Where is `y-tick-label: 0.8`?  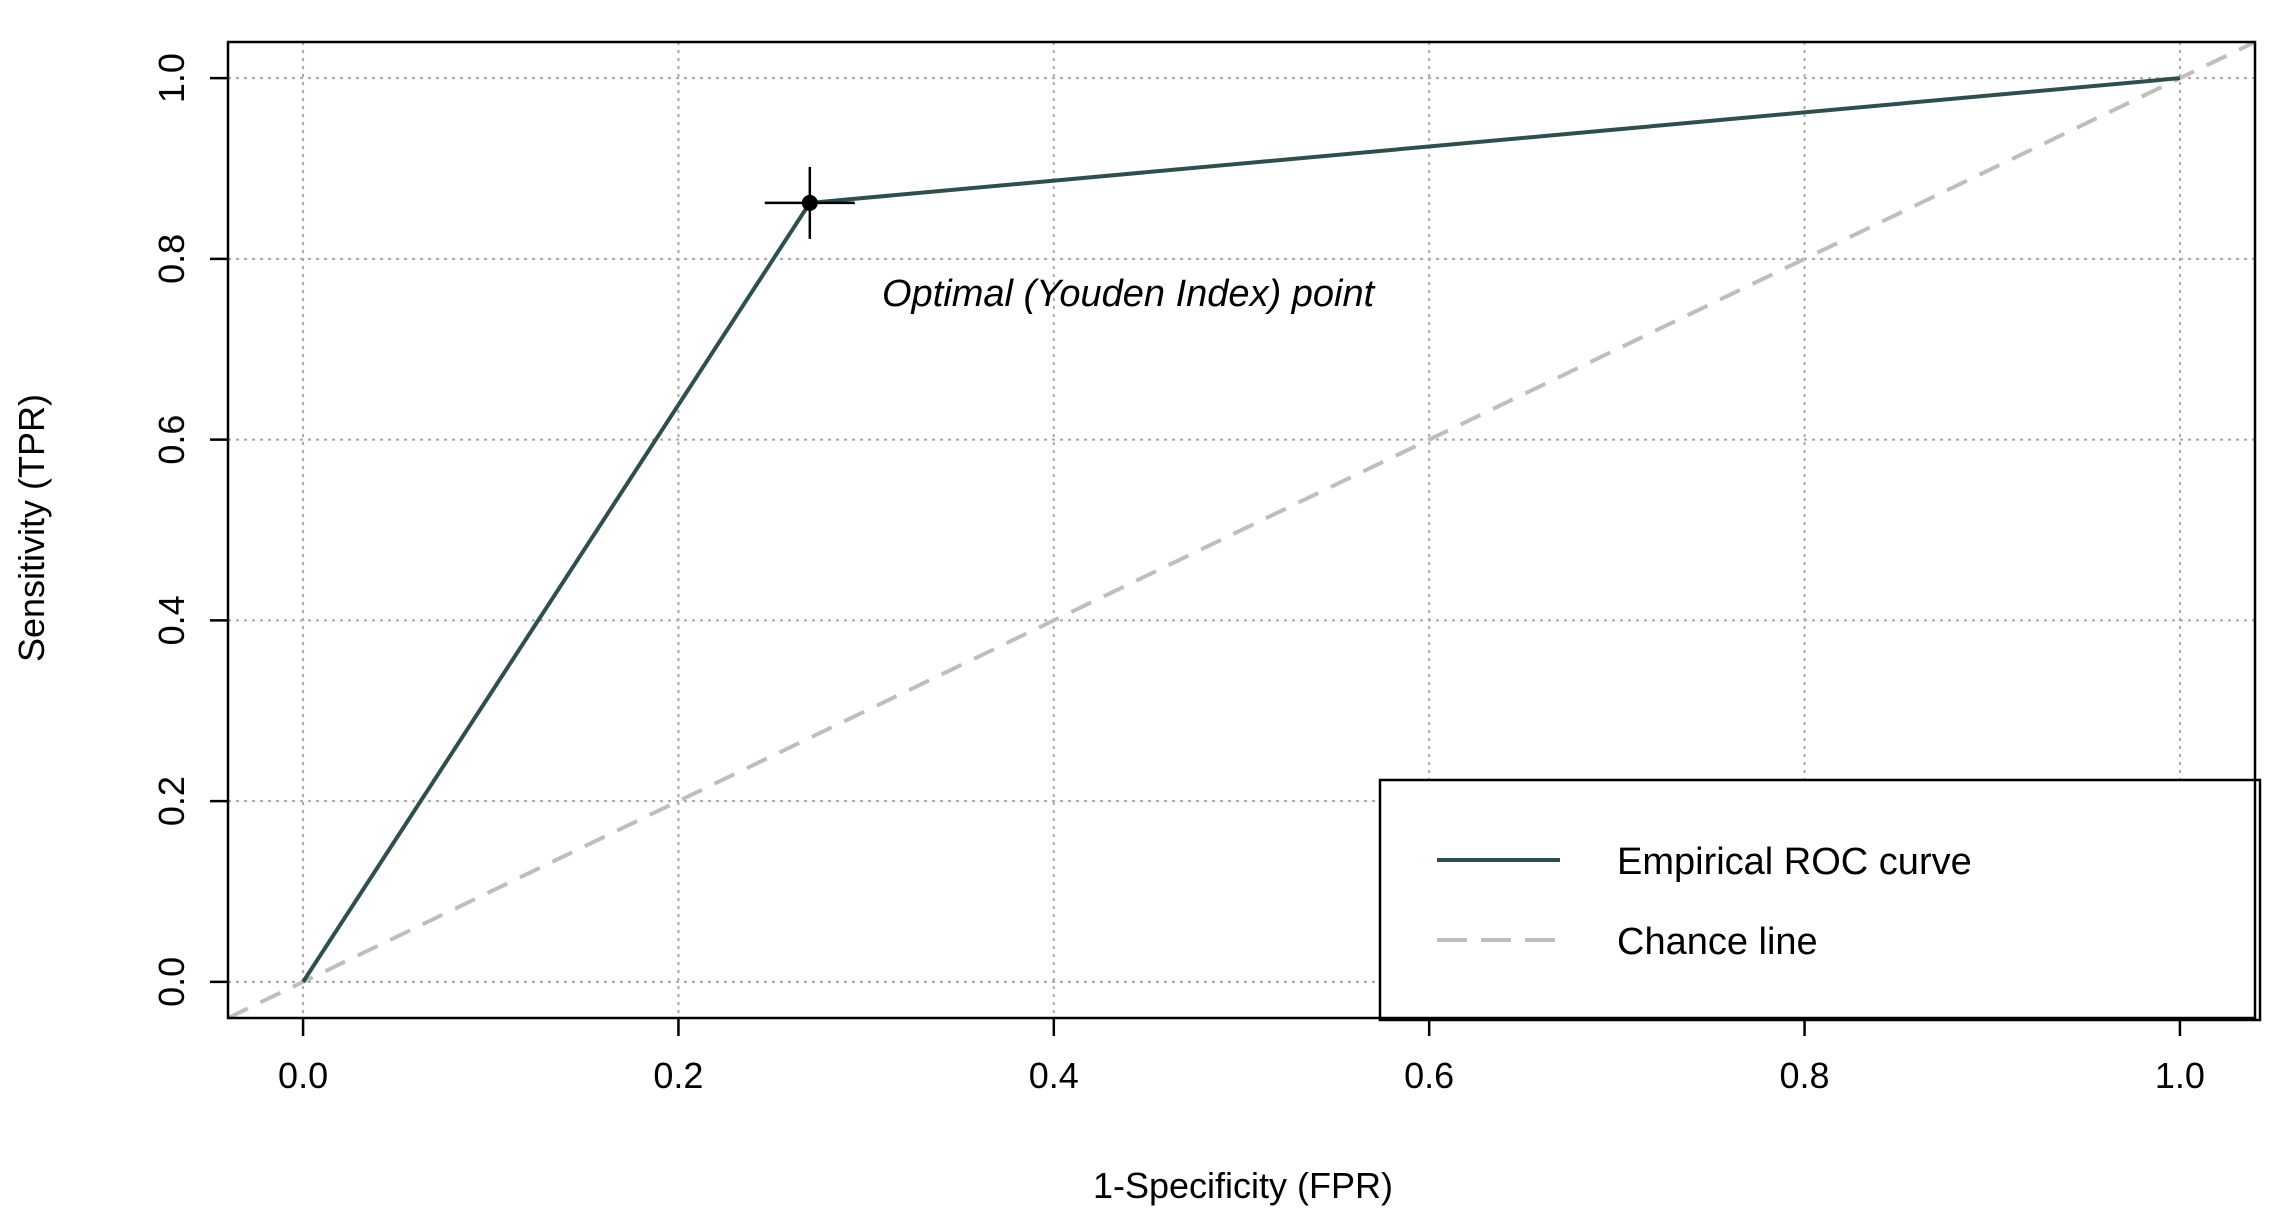 y-tick-label: 0.8 is located at coordinates (171, 259).